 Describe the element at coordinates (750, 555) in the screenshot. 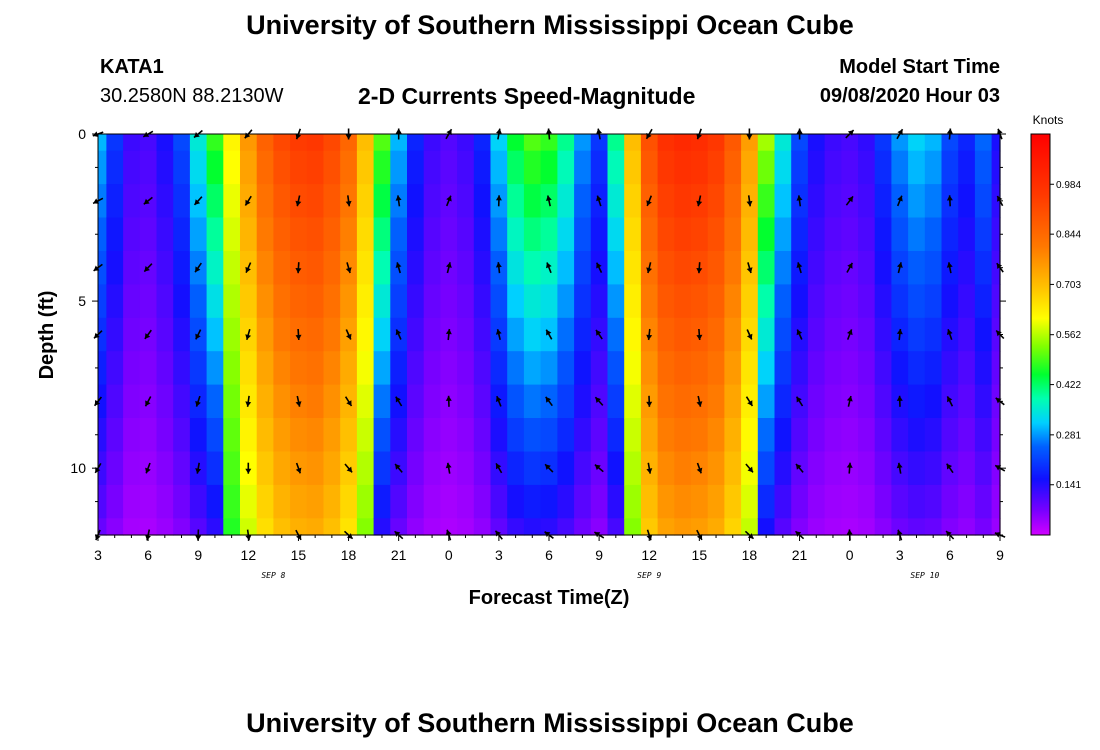

I see `x-tick-label: 18` at that location.